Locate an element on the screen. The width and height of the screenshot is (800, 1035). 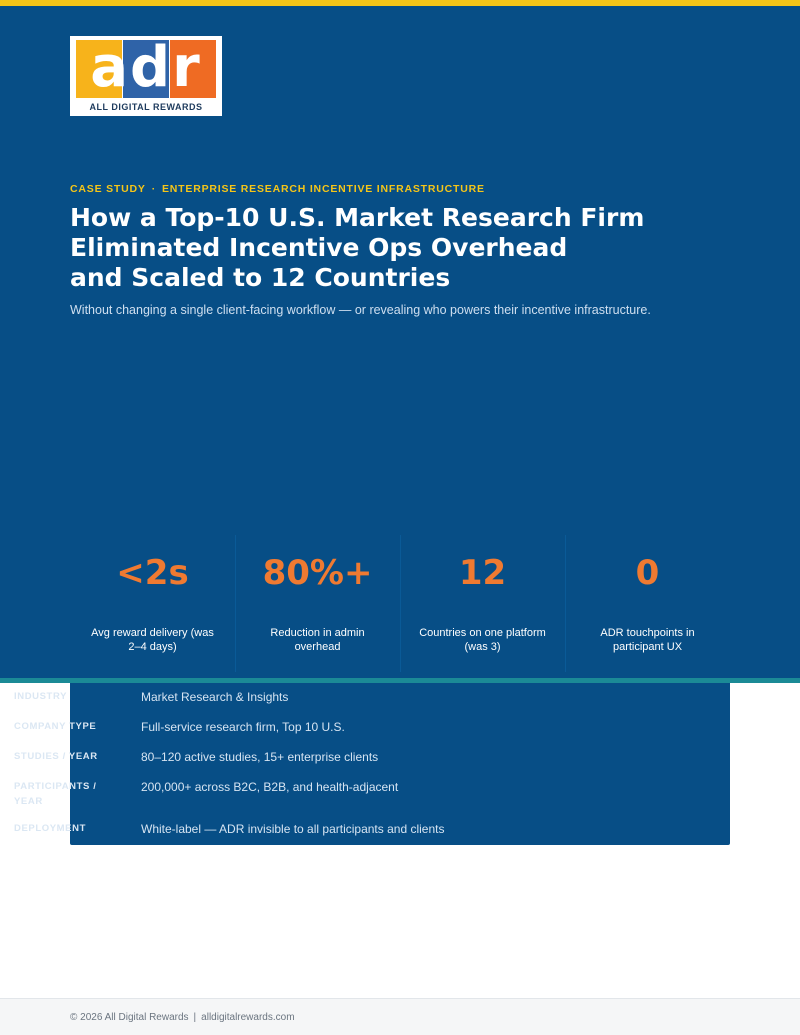
stat-label: Countries on one platform (was 3) is located at coordinates (482, 640).